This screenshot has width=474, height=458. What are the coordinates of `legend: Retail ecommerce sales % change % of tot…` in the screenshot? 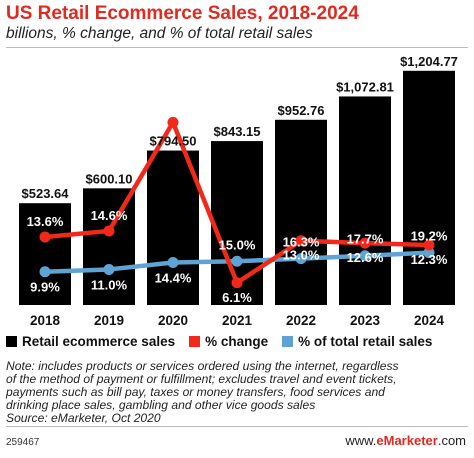 It's located at (219, 341).